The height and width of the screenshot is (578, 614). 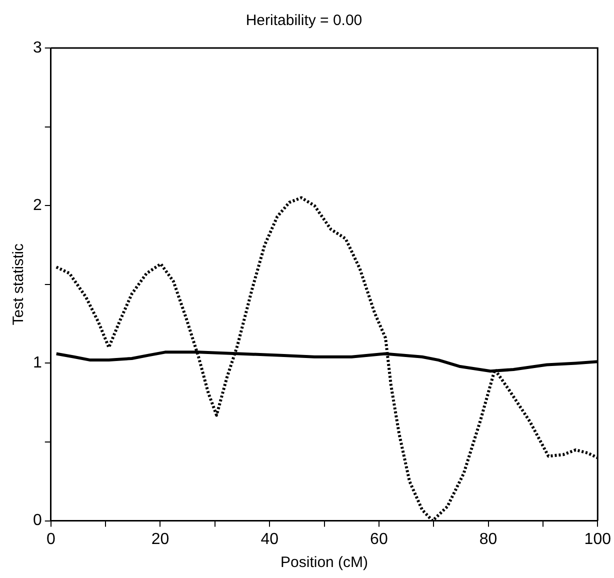 What do you see at coordinates (37, 363) in the screenshot?
I see `y-tick-label: 1` at bounding box center [37, 363].